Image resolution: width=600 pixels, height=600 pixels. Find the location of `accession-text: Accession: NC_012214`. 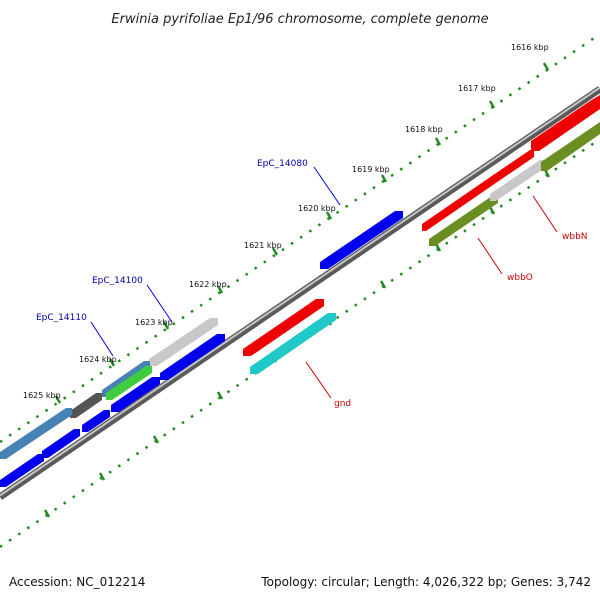

accession-text: Accession: NC_012214 is located at coordinates (77, 582).